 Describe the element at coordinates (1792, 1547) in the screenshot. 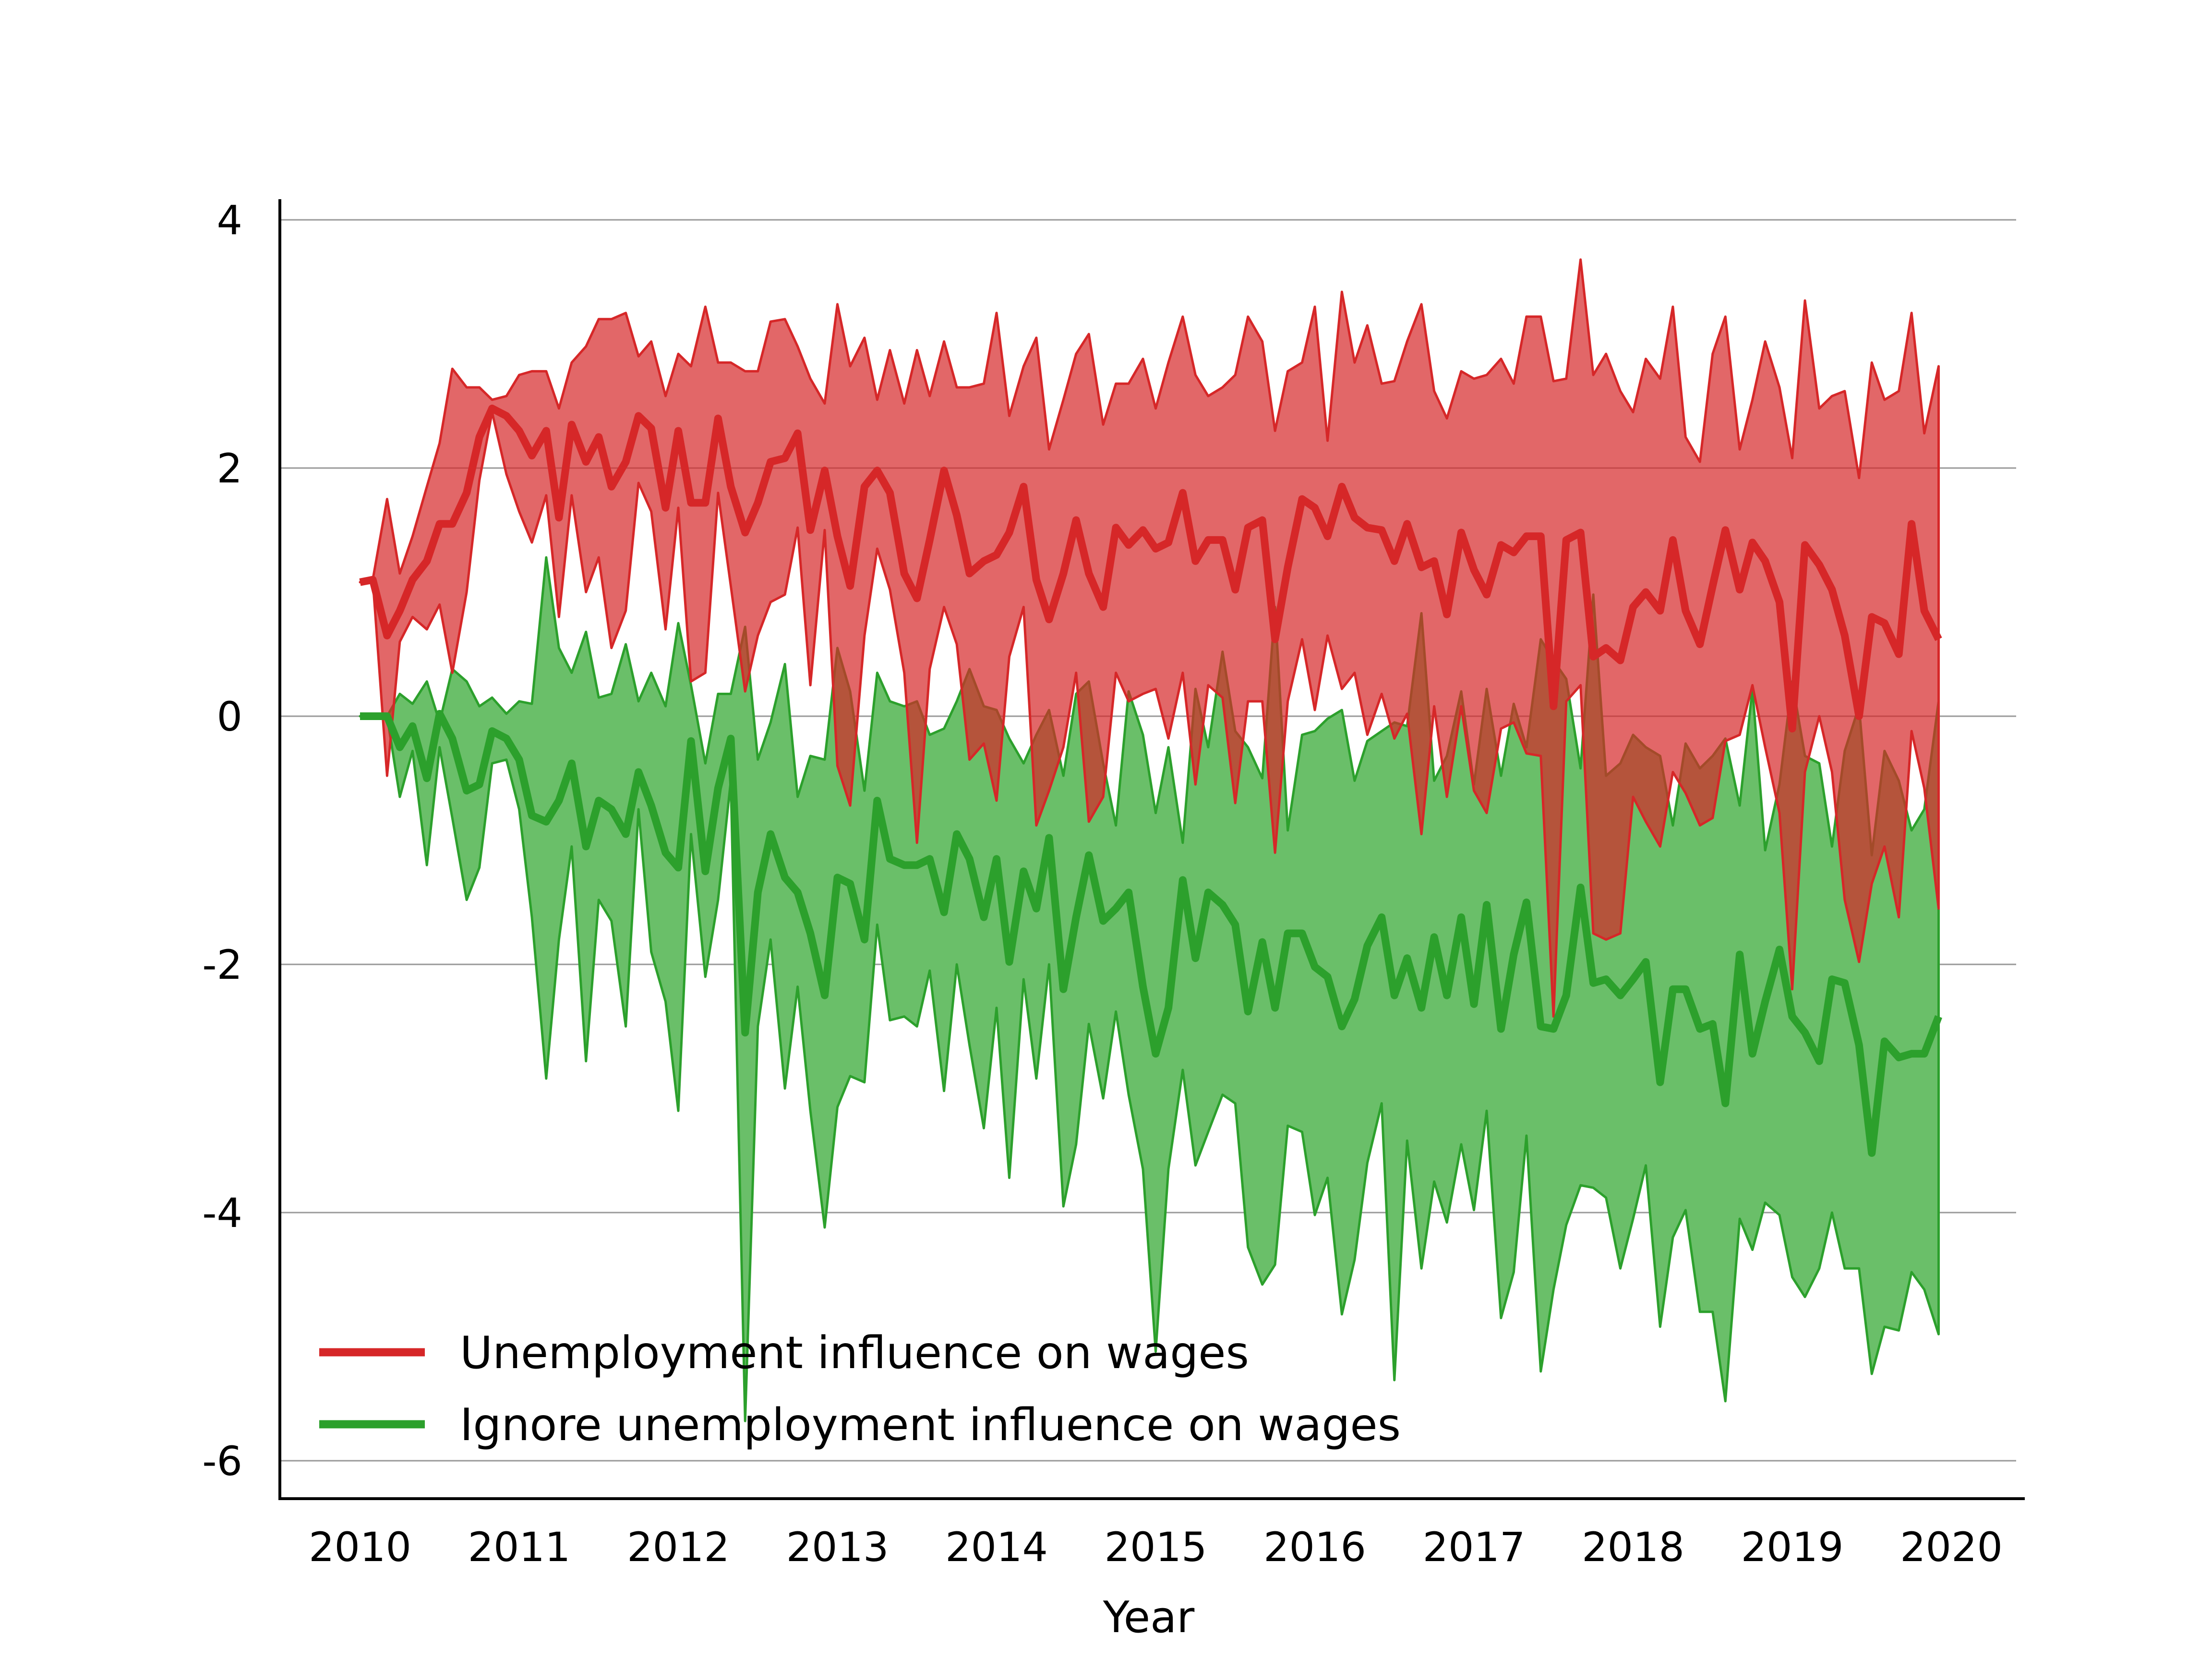

I see `x-tick-label: 2019` at that location.